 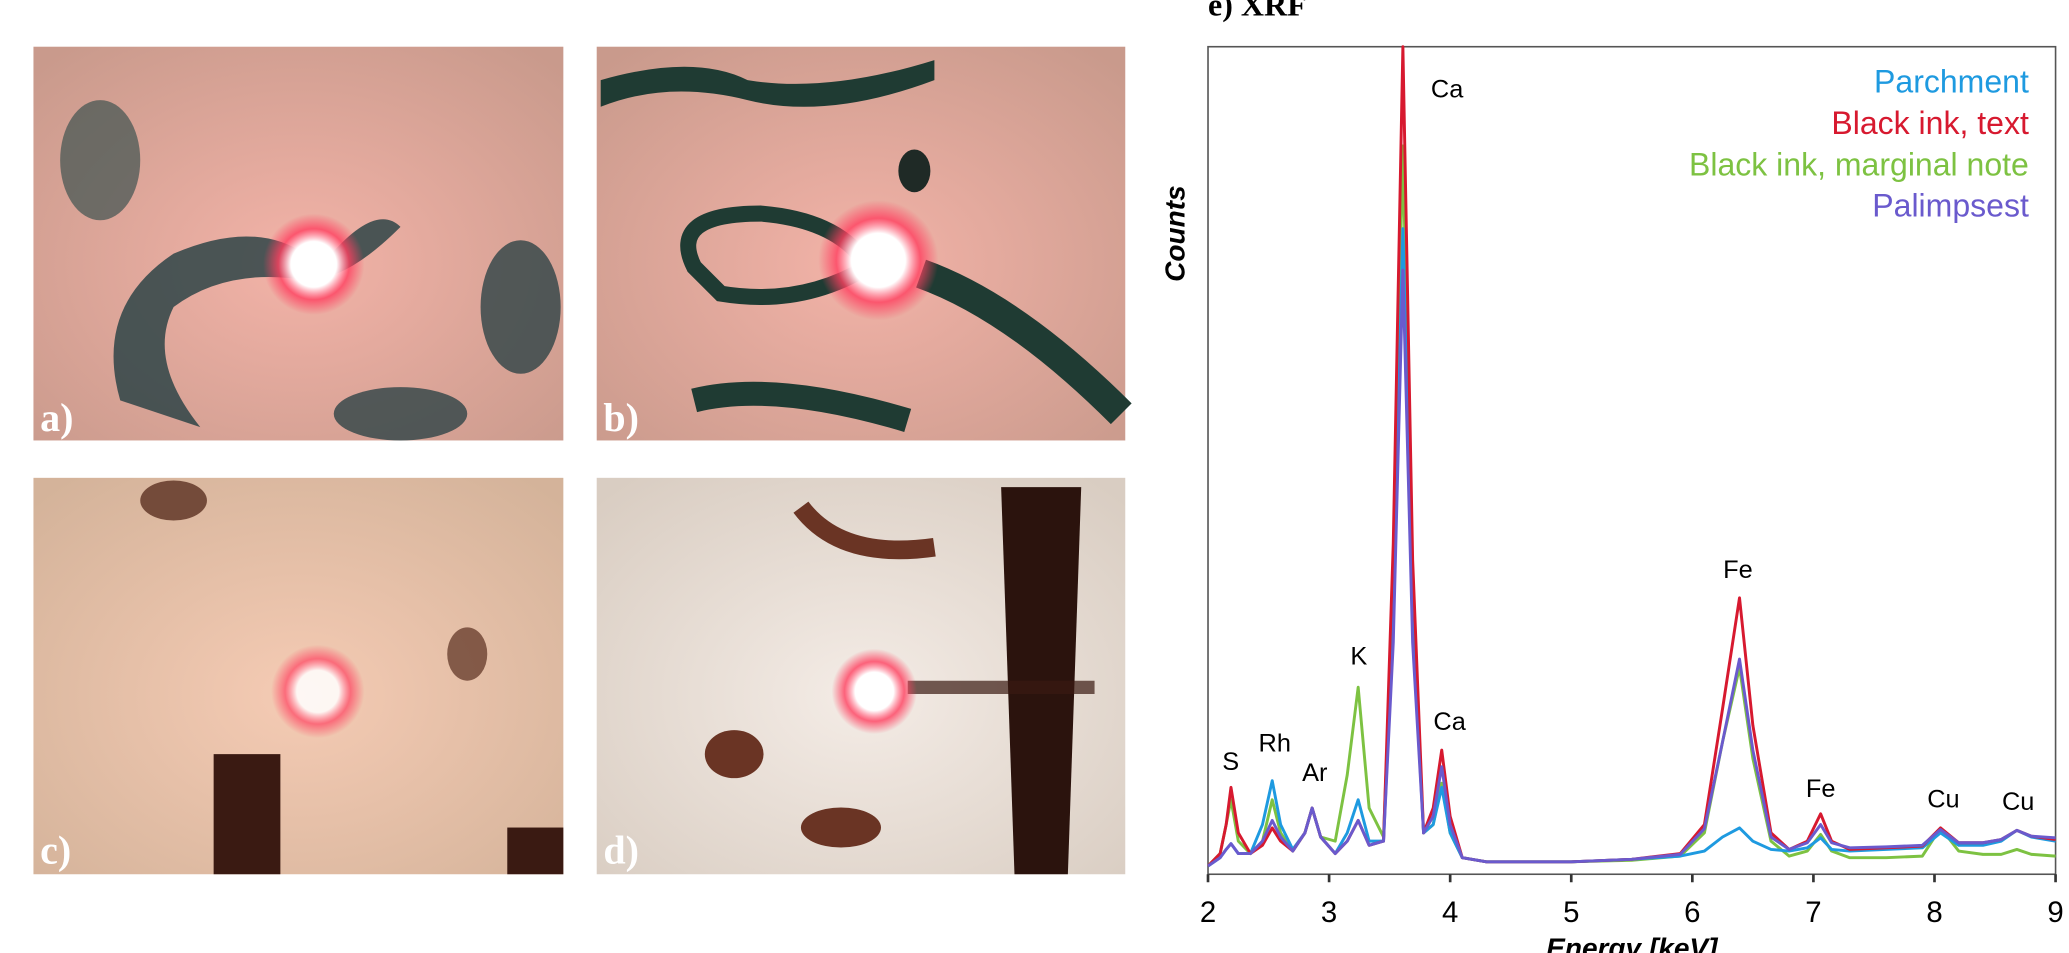 I want to click on x-tick-label: 9, so click(x=2055, y=912).